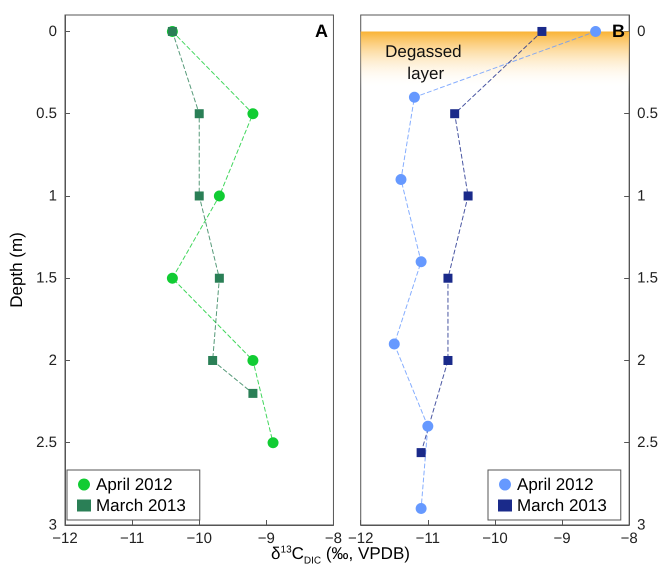  Describe the element at coordinates (340, 555) in the screenshot. I see `x-axis-title: δ$^{13}$C$_{DIC}$ (‰, VPDB)` at that location.